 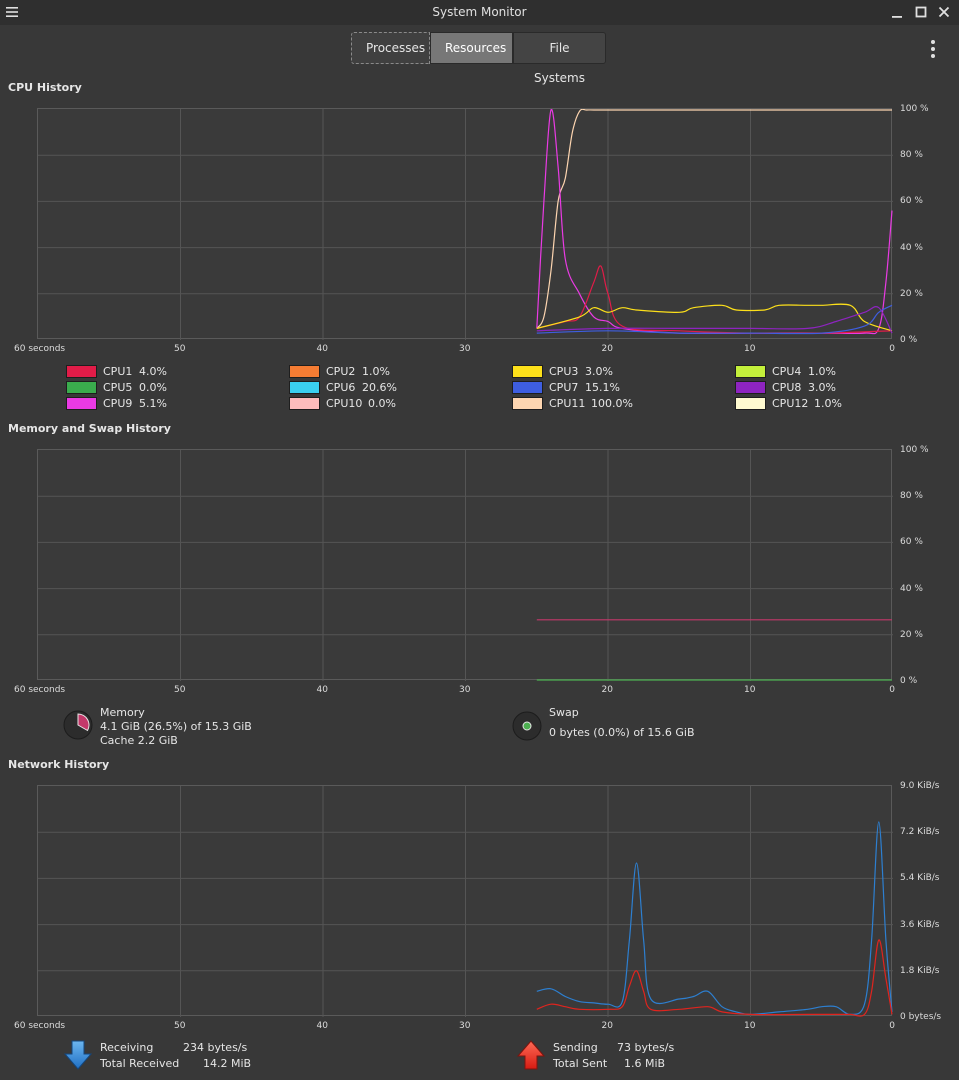 What do you see at coordinates (390, 48) in the screenshot?
I see `tab-processes: Processes` at bounding box center [390, 48].